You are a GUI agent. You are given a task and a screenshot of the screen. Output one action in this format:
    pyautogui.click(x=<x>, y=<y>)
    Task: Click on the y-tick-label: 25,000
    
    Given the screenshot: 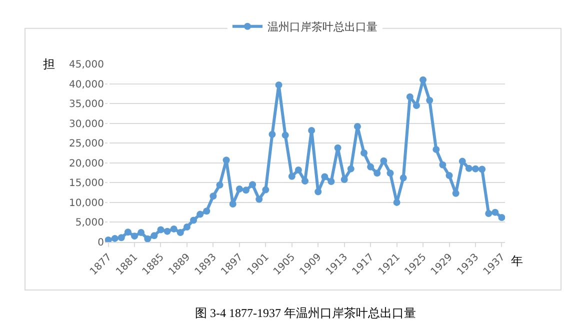 What is the action you would take?
    pyautogui.click(x=86, y=144)
    